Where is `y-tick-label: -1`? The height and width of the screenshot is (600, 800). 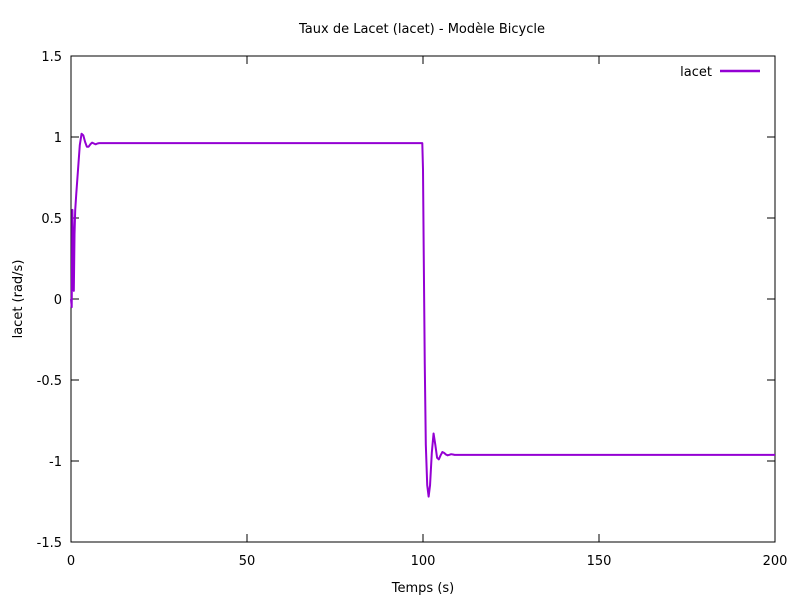
y-tick-label: -1 is located at coordinates (55, 462).